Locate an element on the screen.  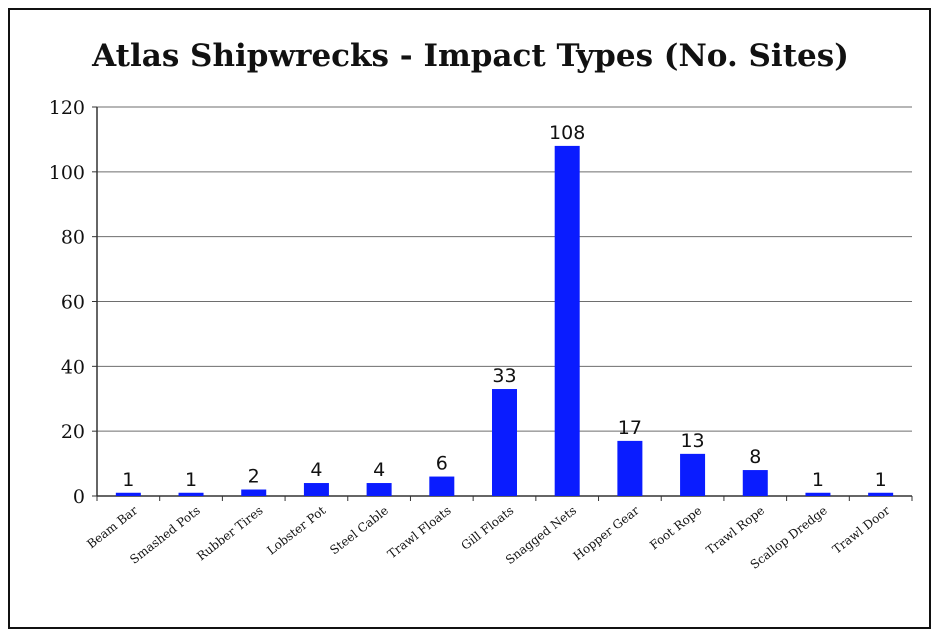
y-tick-label: 120 is located at coordinates (67, 108).